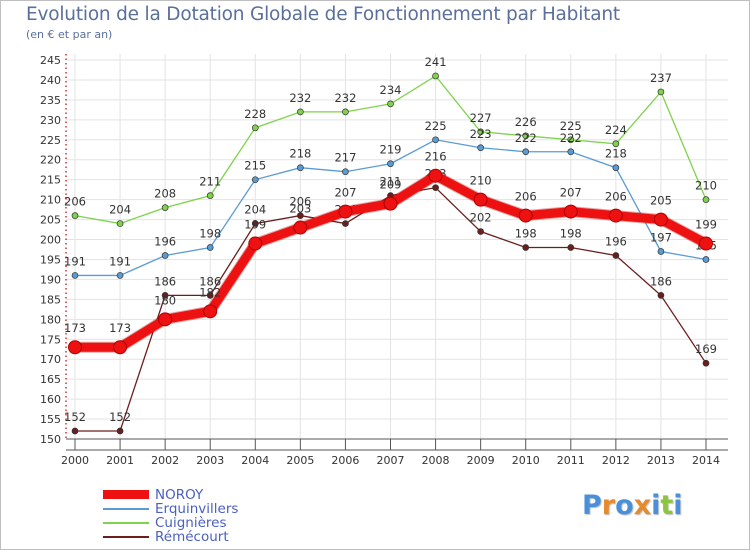 This screenshot has width=750, height=550. Describe the element at coordinates (436, 157) in the screenshot. I see `data-label: 216` at that location.